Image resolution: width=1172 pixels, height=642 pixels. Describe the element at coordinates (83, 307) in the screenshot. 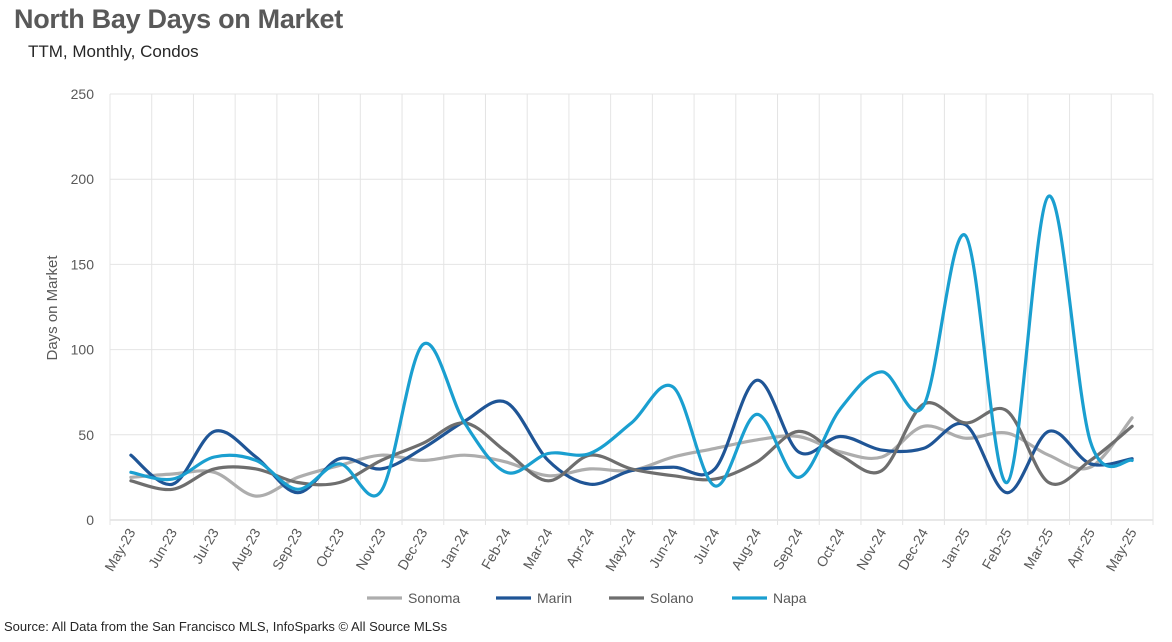

I see `y-axis-ticks: 0 50 100 150 200 250` at that location.